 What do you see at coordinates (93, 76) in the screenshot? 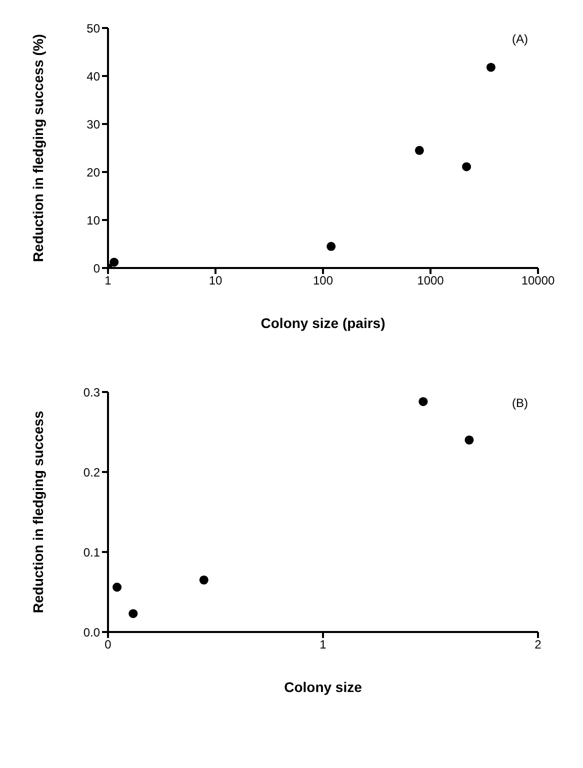
I see `y-tick-label: 40` at bounding box center [93, 76].